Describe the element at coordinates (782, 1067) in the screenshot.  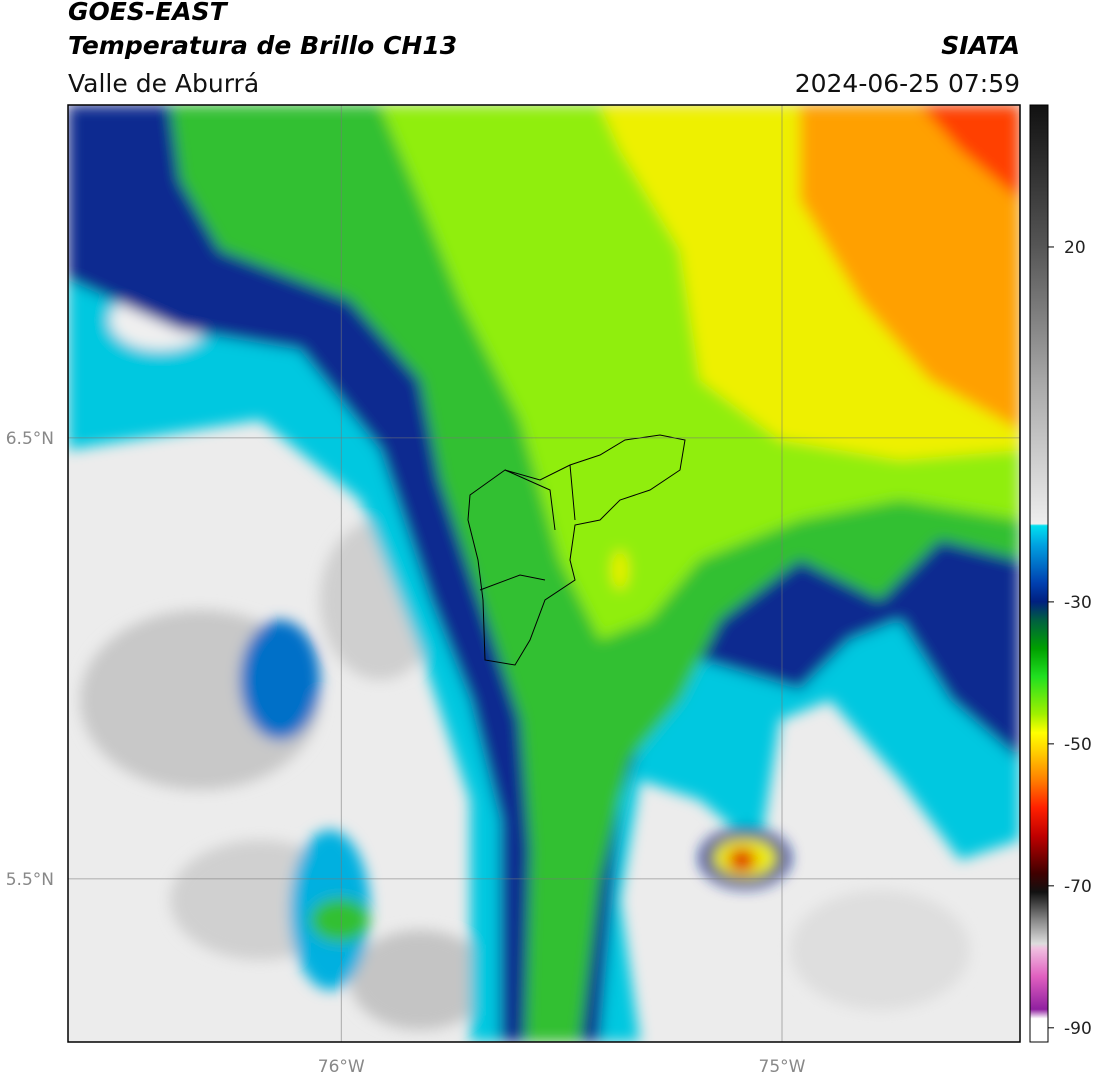
I see `x-tick-label: 75°W` at that location.